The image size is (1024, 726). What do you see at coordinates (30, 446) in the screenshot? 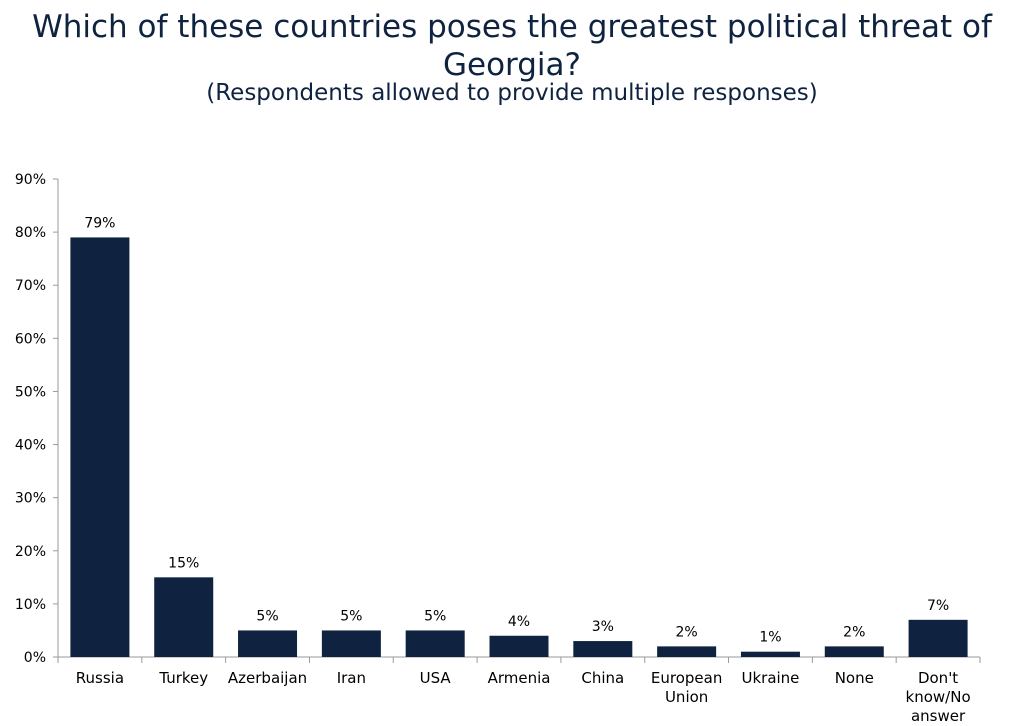
I see `y-tick-label: 40%` at bounding box center [30, 446].